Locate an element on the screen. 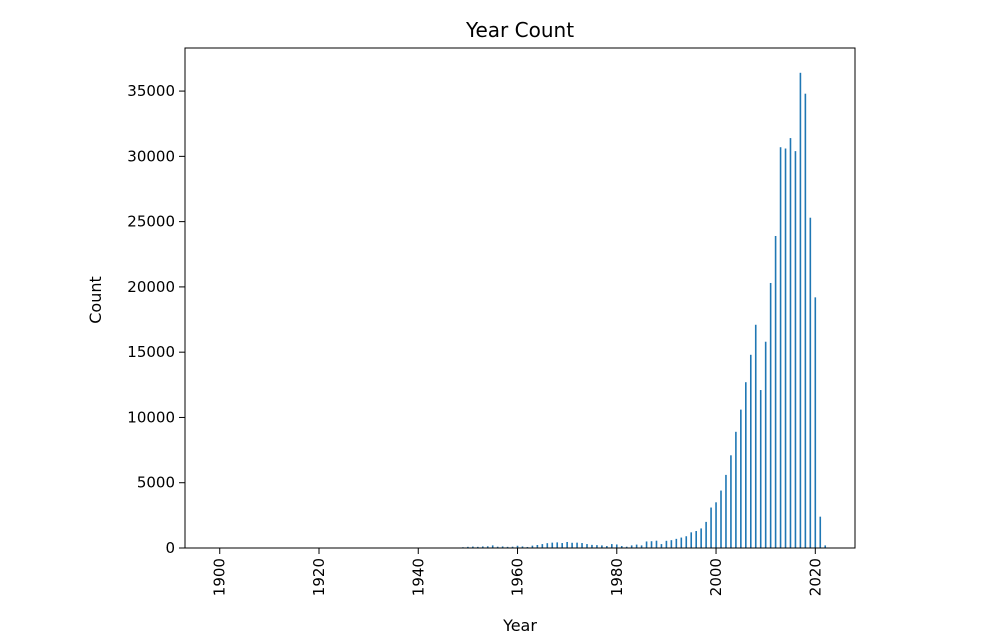  bar-2007 is located at coordinates (750, 451).